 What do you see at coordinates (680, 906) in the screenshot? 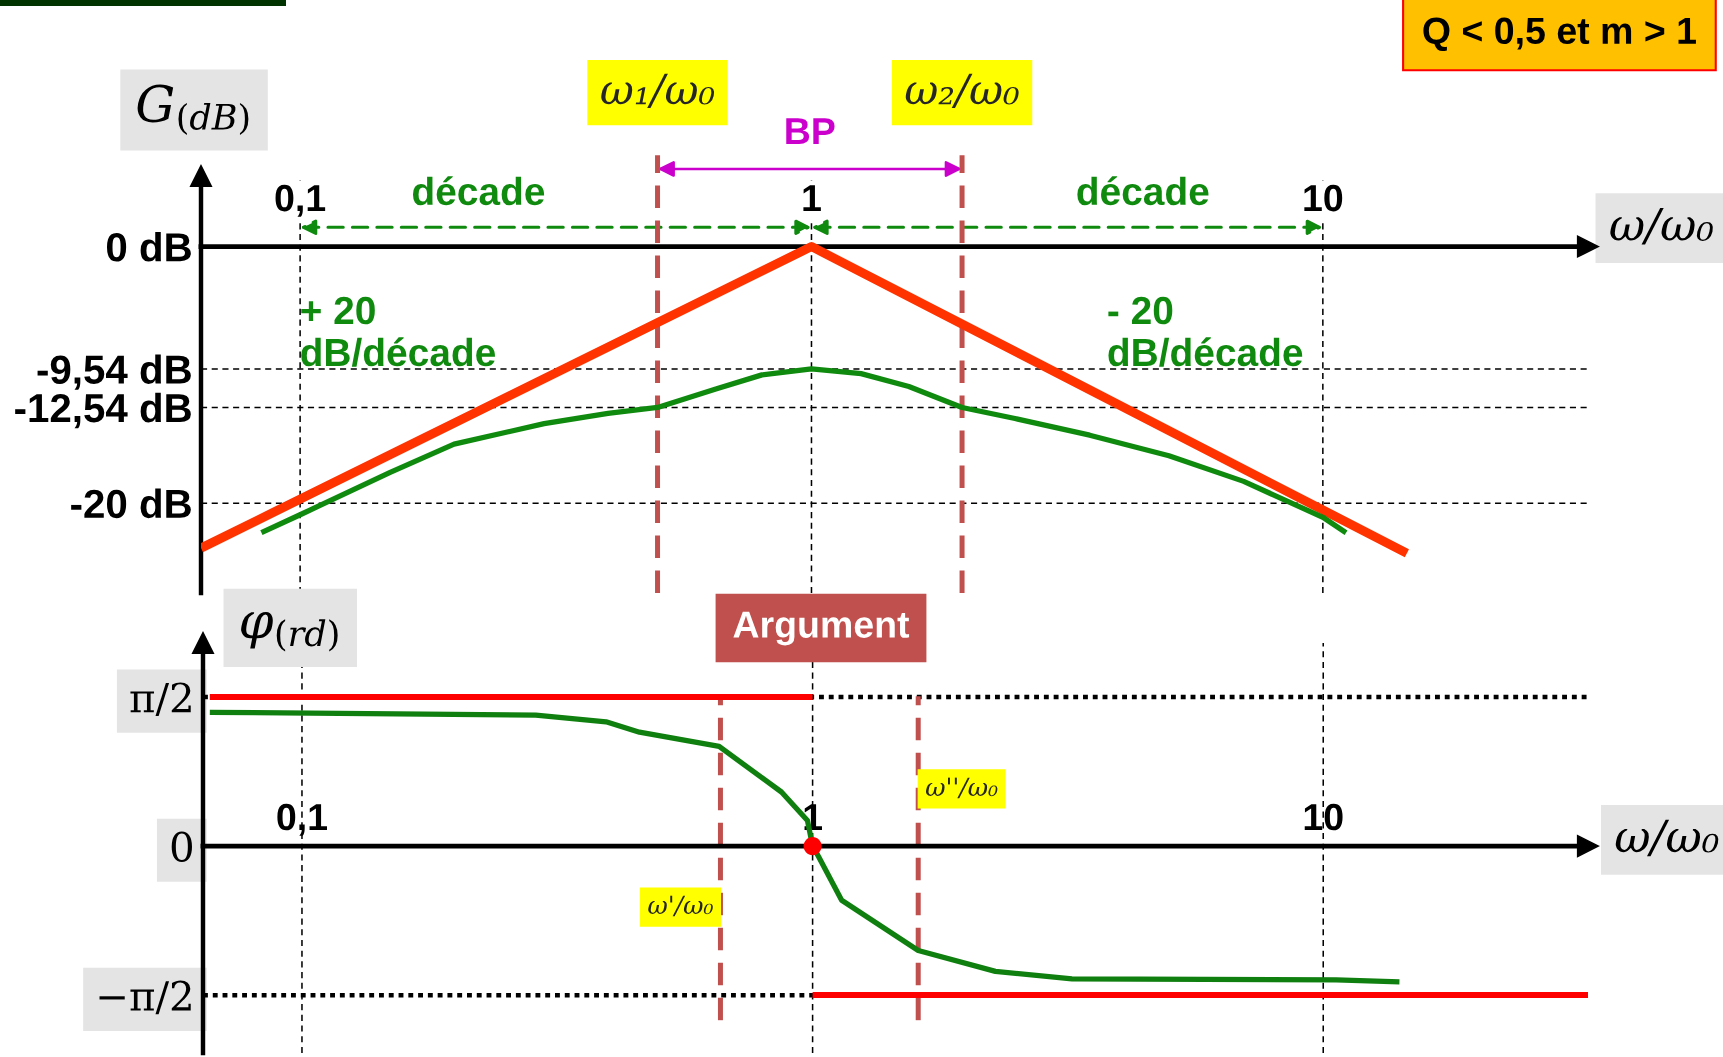
I see `ref-line-label: ω'/ω₀` at bounding box center [680, 906].